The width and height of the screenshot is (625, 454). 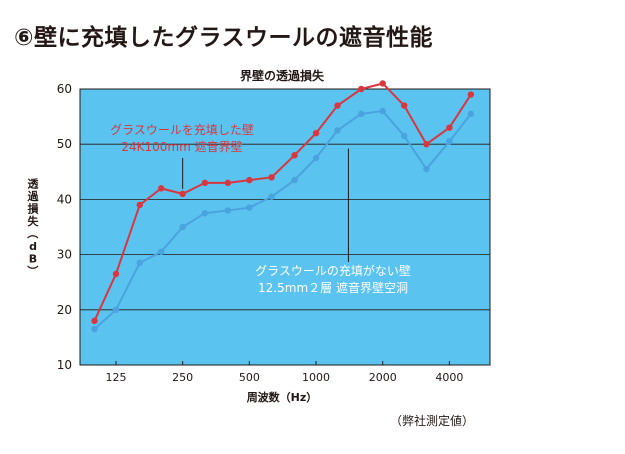 What do you see at coordinates (34, 221) in the screenshot?
I see `y-axis-label-char: 失` at bounding box center [34, 221].